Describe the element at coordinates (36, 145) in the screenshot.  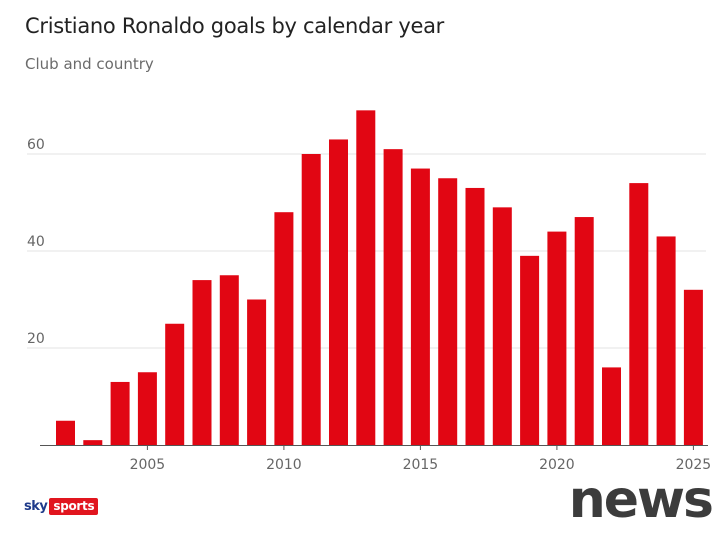
I see `y-tick-label: 60` at that location.